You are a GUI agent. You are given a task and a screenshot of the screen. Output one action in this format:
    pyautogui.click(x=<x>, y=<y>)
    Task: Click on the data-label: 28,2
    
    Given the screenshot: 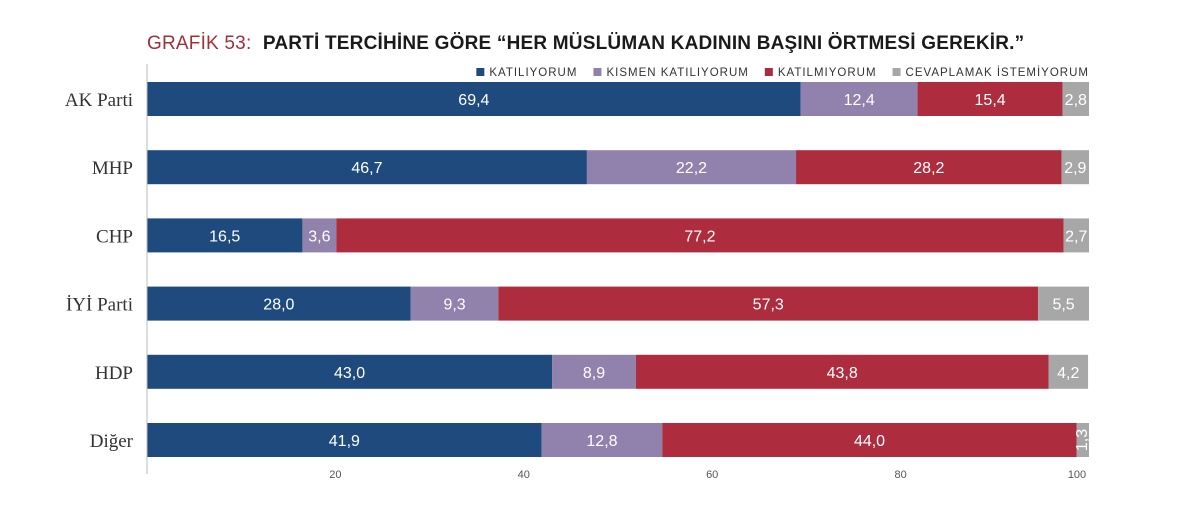 What is the action you would take?
    pyautogui.click(x=928, y=168)
    